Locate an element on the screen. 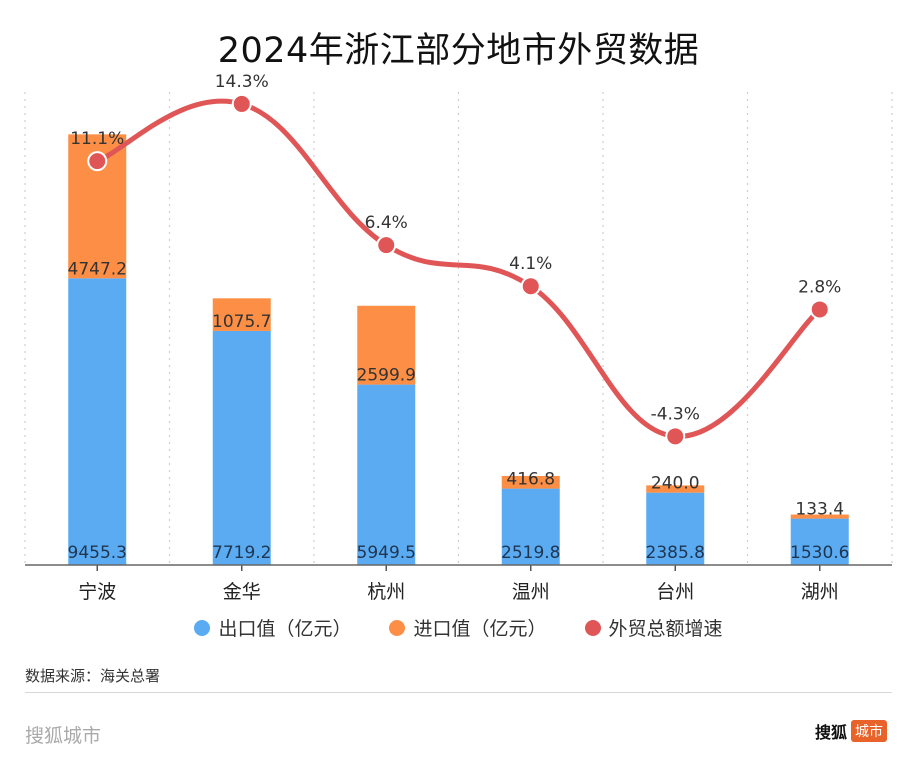 This screenshot has height=779, width=917. label-export: 1530.6 is located at coordinates (819, 553).